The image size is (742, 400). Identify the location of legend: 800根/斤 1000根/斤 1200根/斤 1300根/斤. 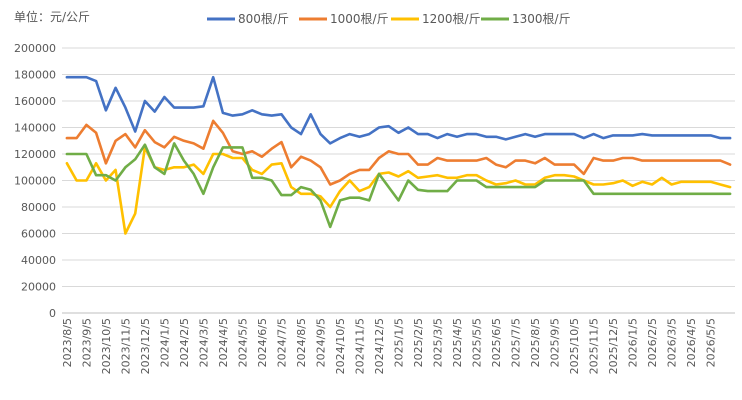
(389, 19).